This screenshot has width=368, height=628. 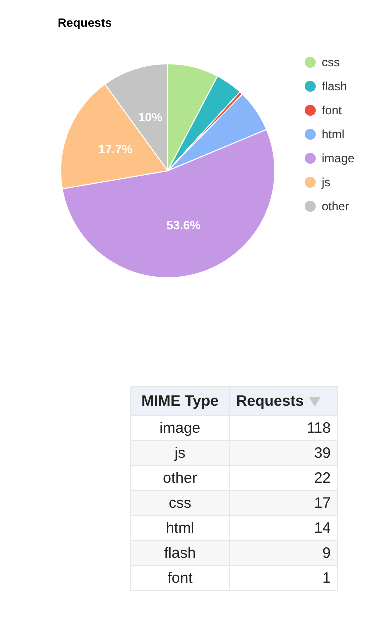 I want to click on data-label: 14, so click(x=284, y=528).